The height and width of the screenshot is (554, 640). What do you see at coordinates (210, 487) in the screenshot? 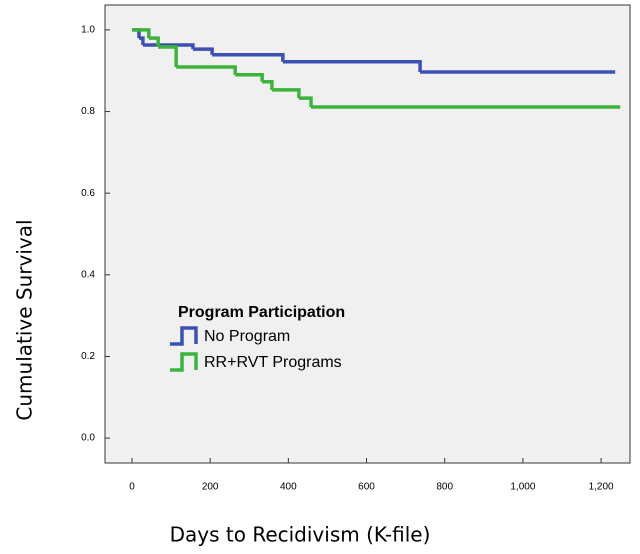
I see `x-tick-label: 200` at bounding box center [210, 487].